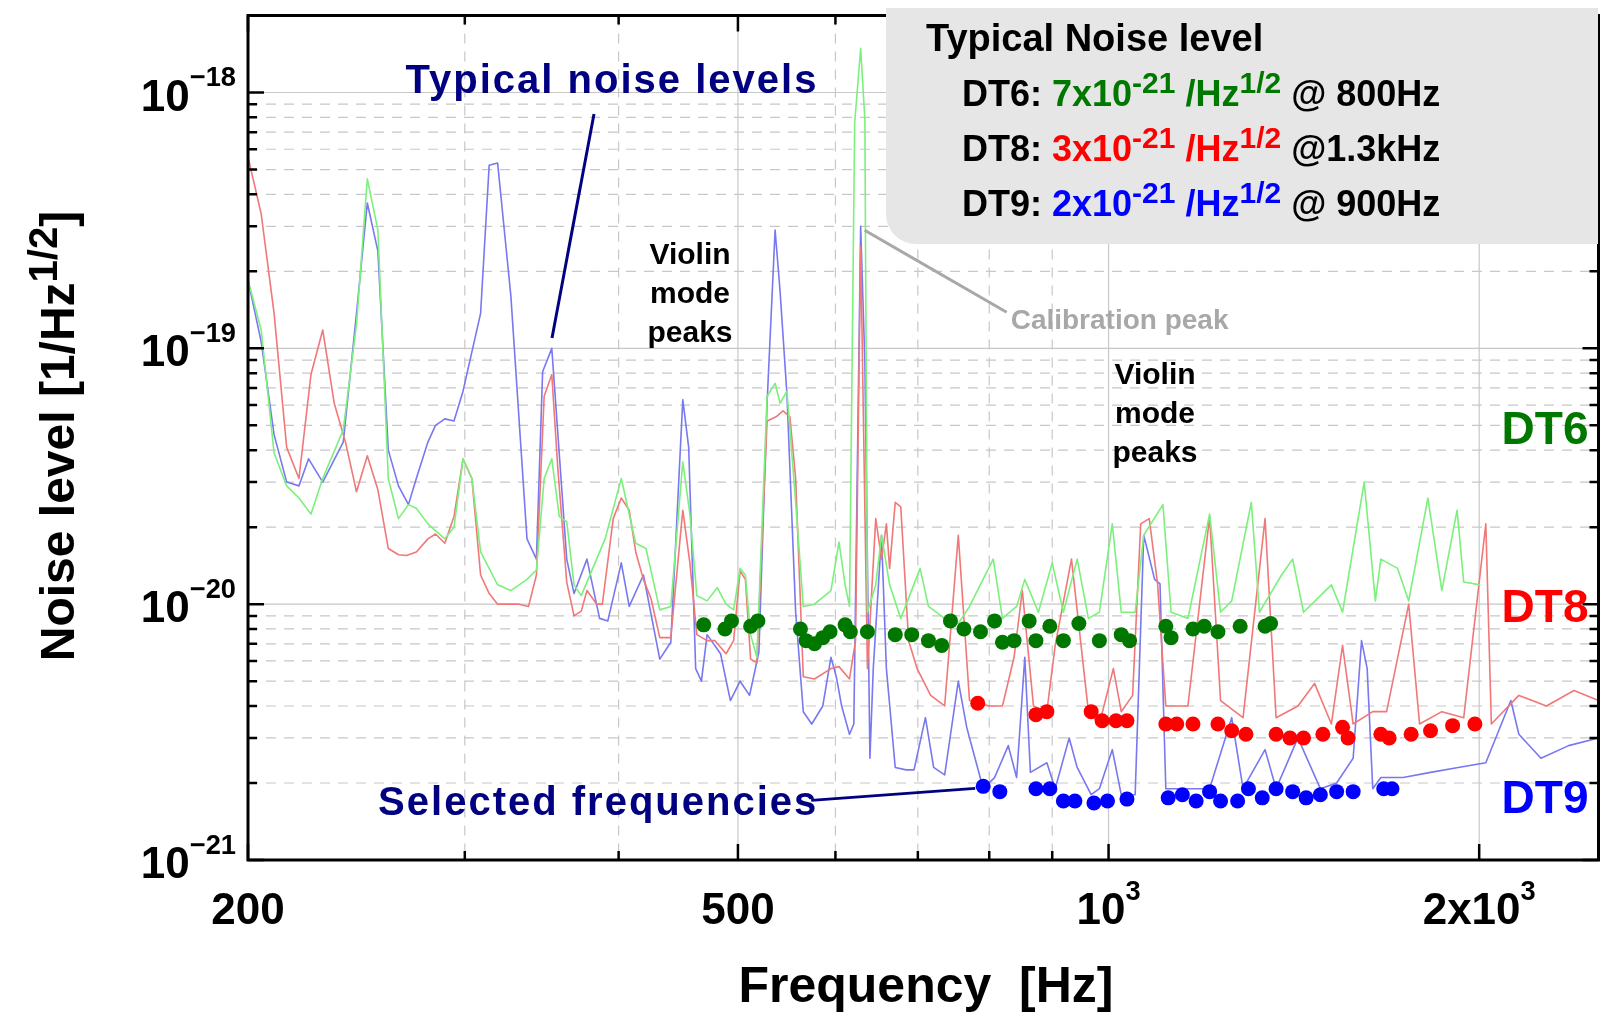 This screenshot has width=1614, height=1030. What do you see at coordinates (1545, 797) in the screenshot?
I see `text: DT9` at bounding box center [1545, 797].